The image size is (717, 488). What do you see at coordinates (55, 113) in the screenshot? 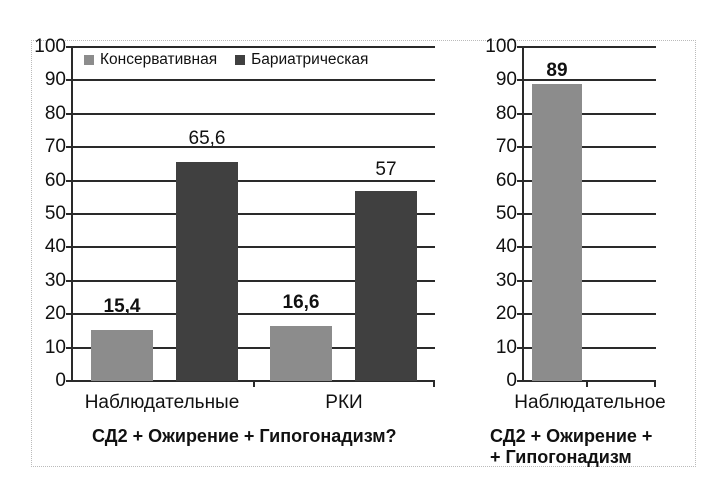
I see `left-y-tick-label: 80` at bounding box center [55, 113].